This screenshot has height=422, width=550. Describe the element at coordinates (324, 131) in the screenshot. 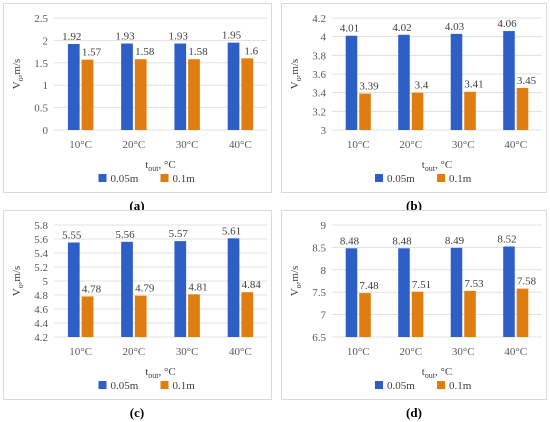

I see `y-tick-label: 3` at that location.